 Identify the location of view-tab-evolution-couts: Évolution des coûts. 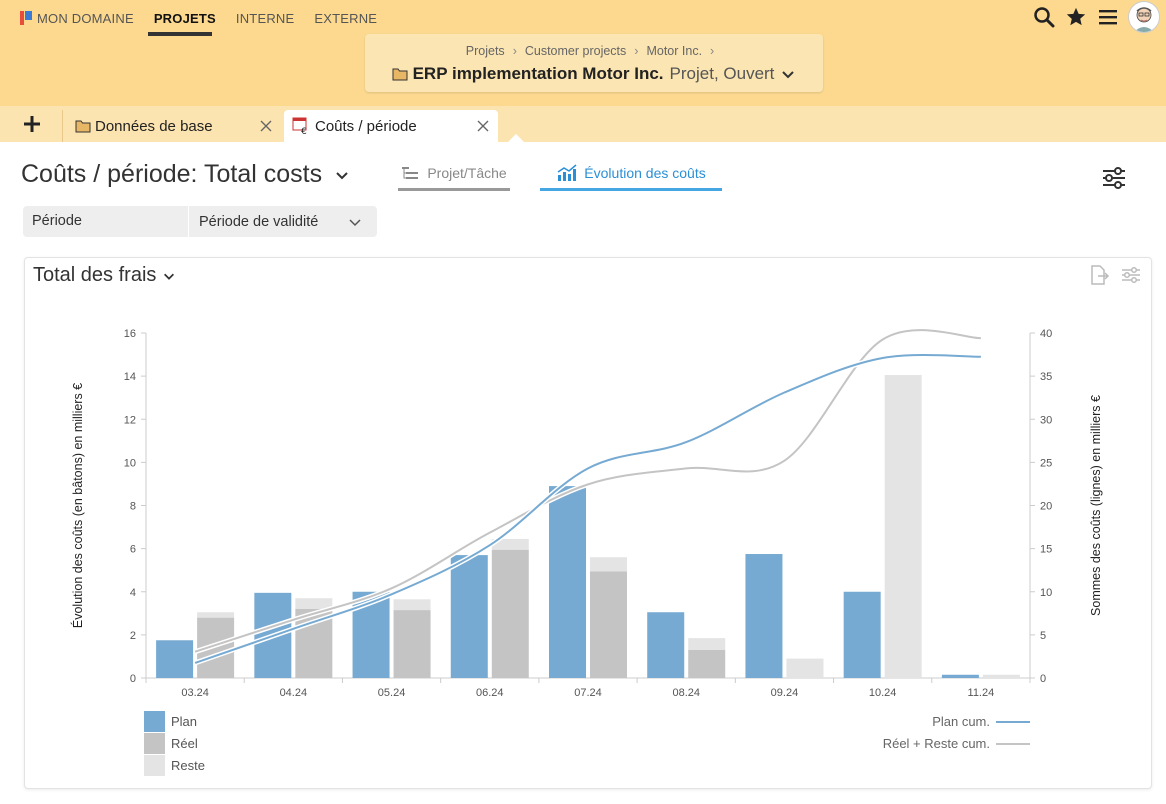
(631, 174).